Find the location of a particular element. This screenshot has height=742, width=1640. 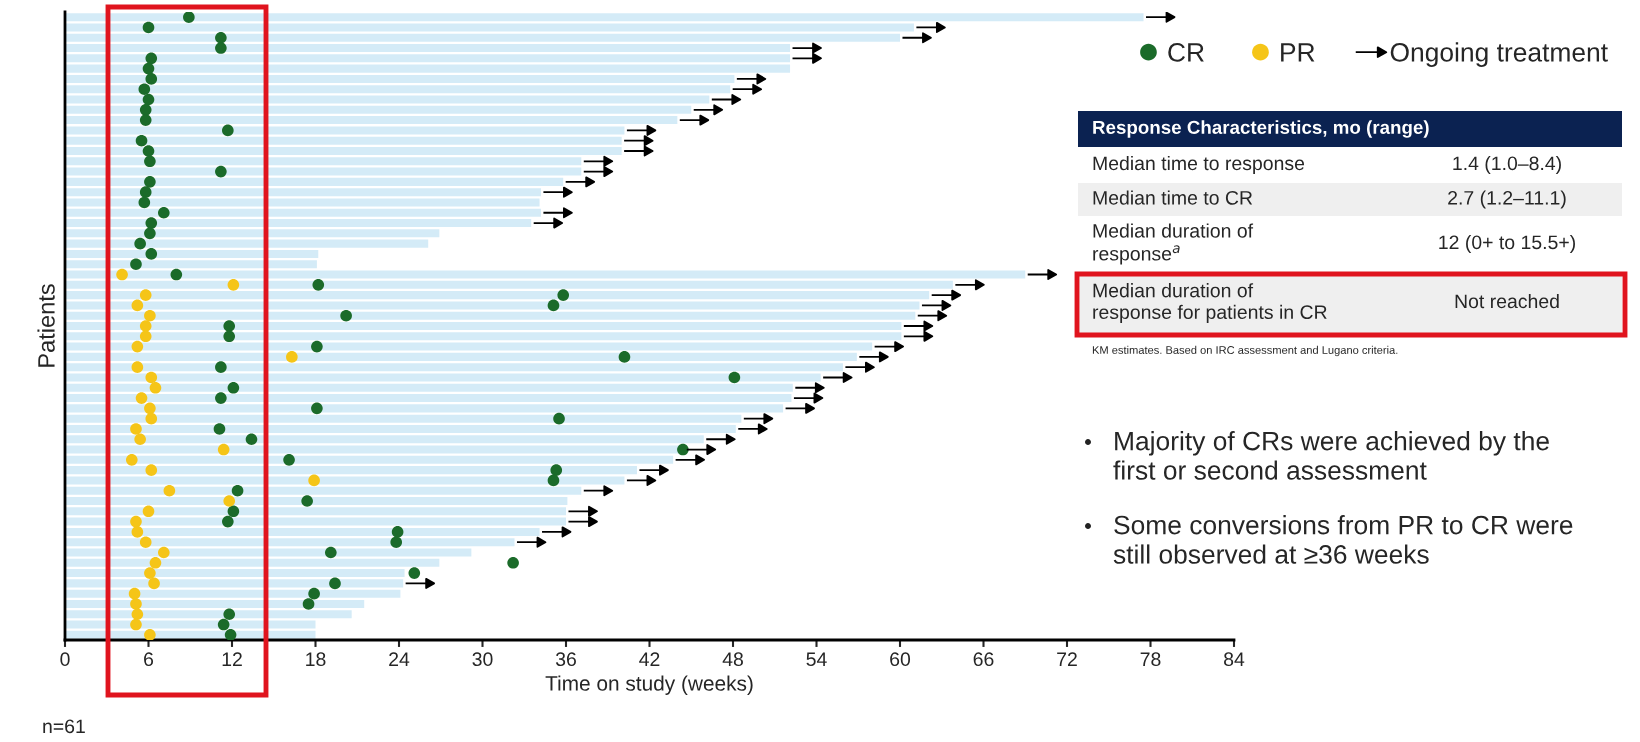

x-tick-label: 24 is located at coordinates (399, 659).